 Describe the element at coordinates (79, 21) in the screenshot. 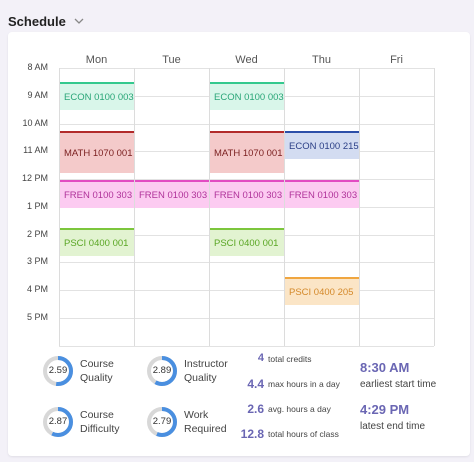

I see `chevron-down-icon` at that location.